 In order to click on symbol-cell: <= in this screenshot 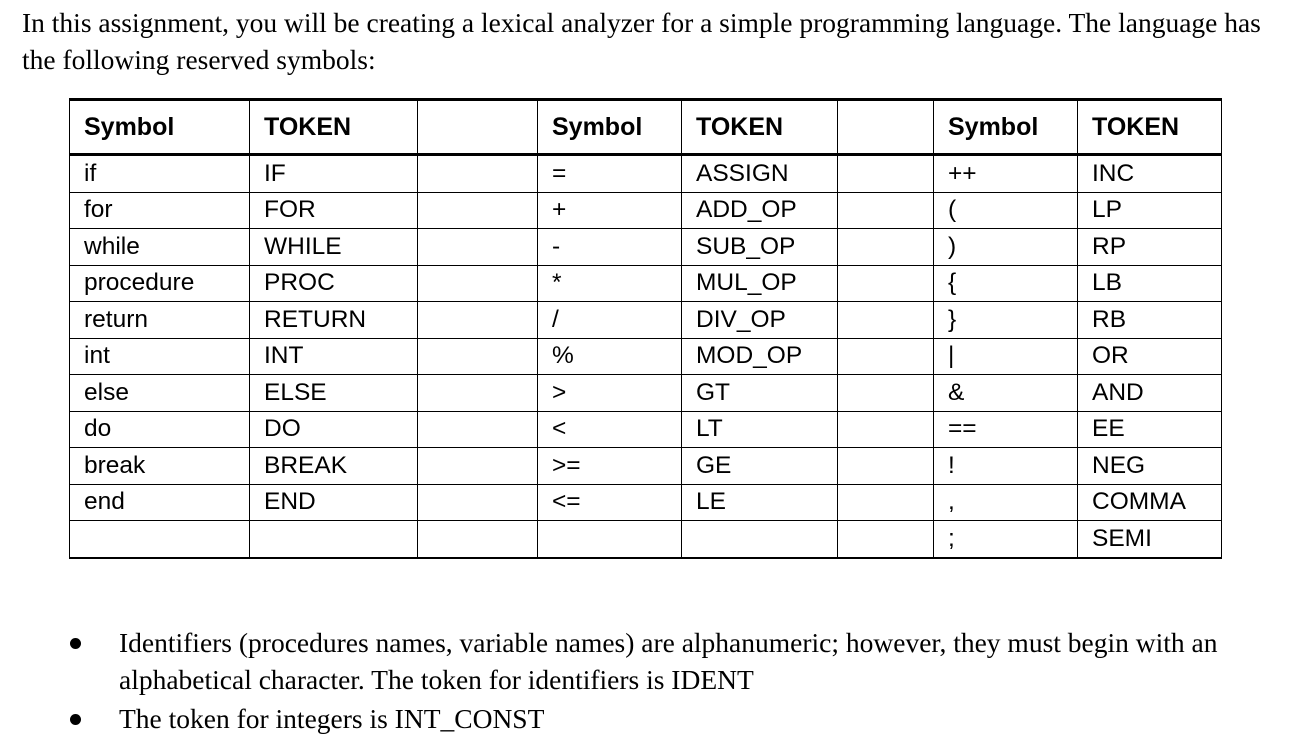, I will do `click(609, 502)`.